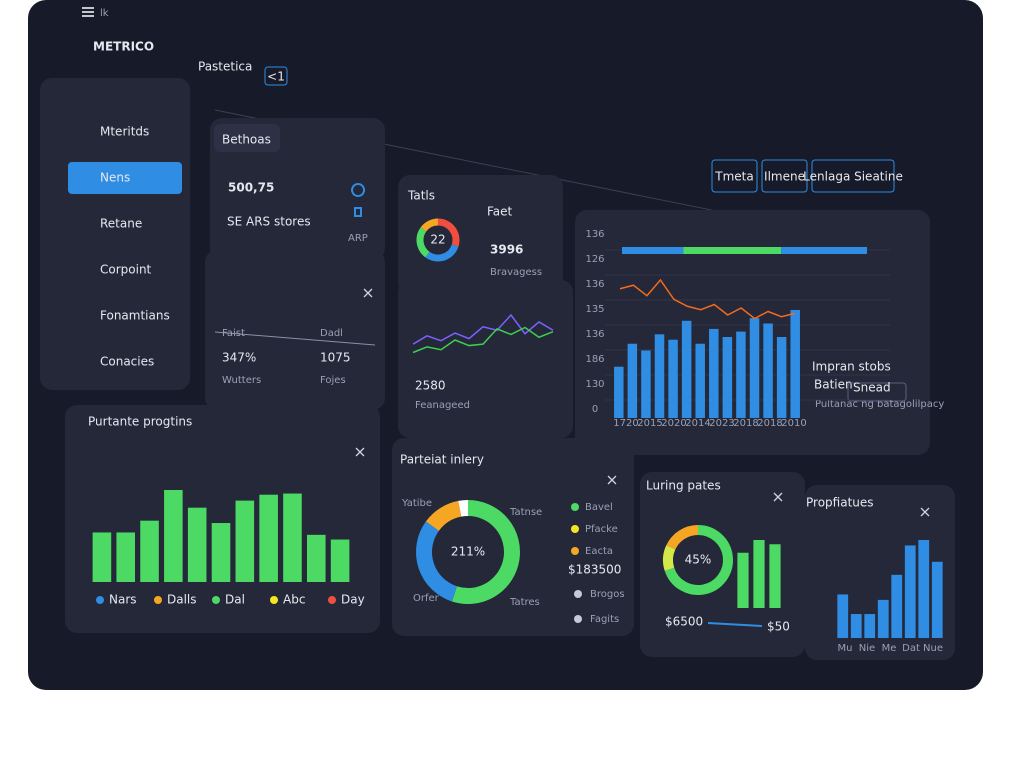 The image size is (1024, 768). Describe the element at coordinates (649, 423) in the screenshot. I see `x-tick-label: 2015` at that location.